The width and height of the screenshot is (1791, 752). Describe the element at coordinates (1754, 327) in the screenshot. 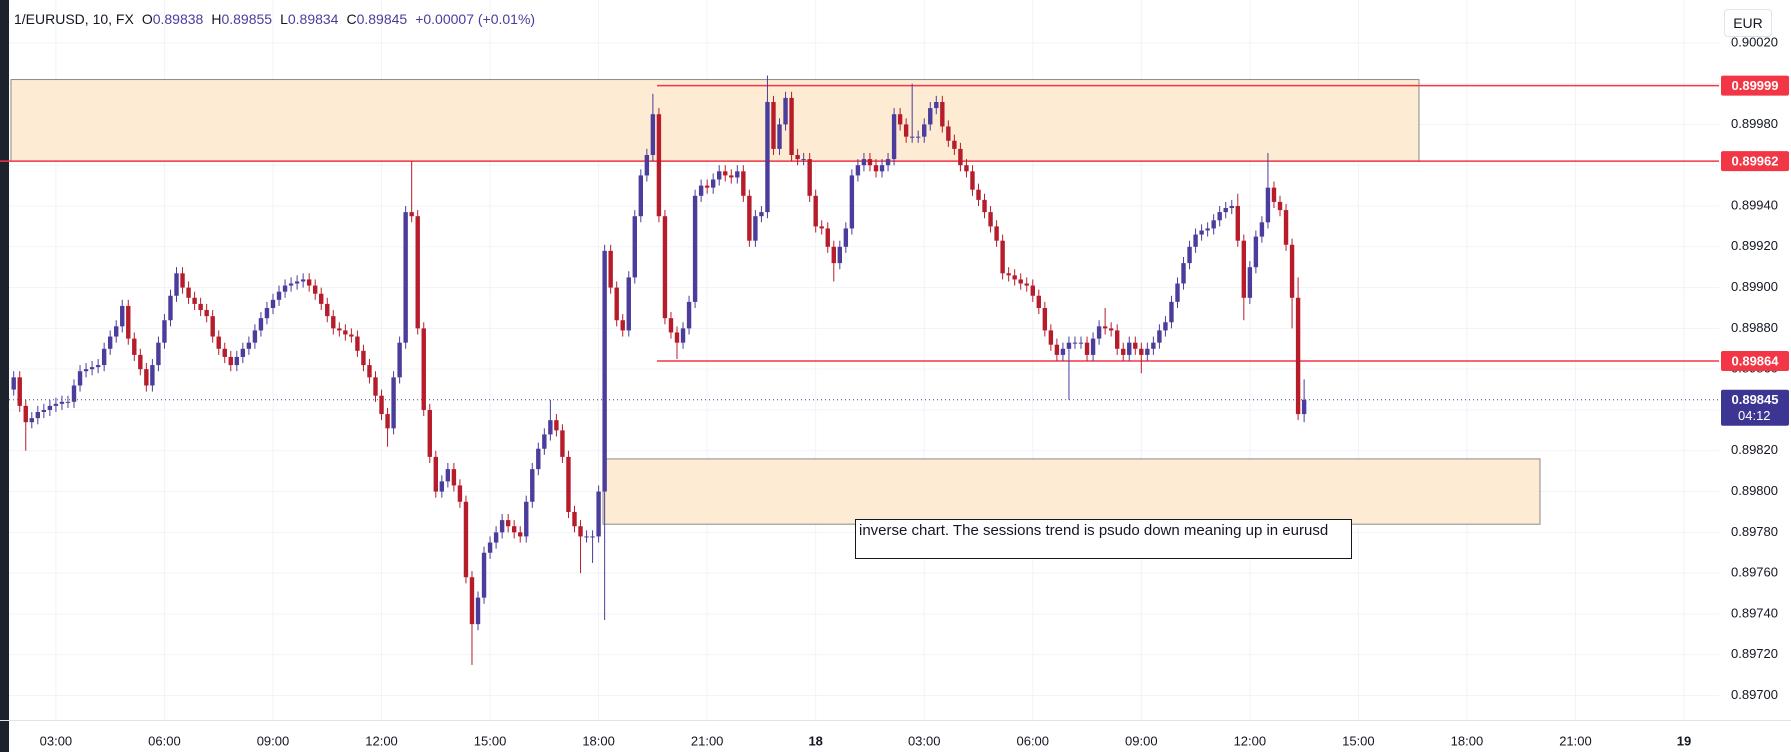

I see `y-tick-label: 0.89880` at that location.